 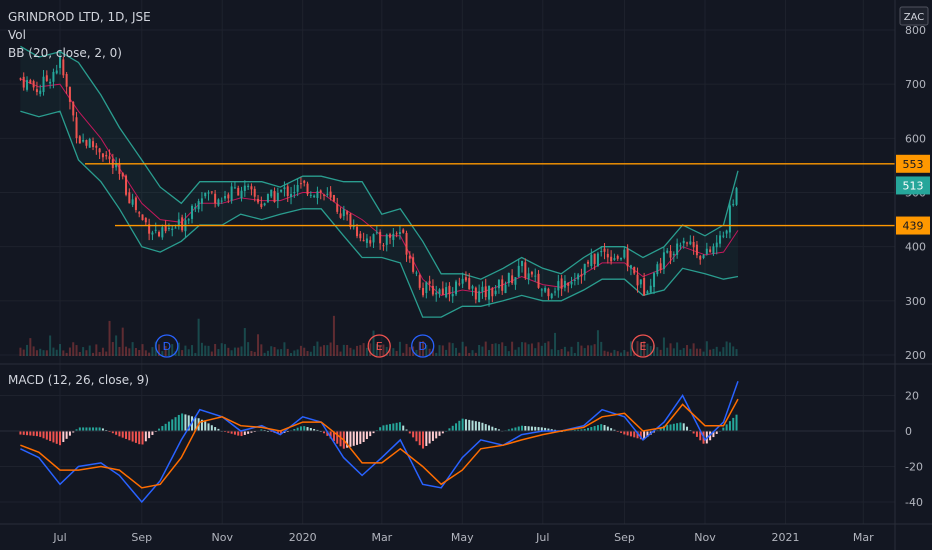 What do you see at coordinates (223, 537) in the screenshot?
I see `x-tick-label: Nov` at bounding box center [223, 537].